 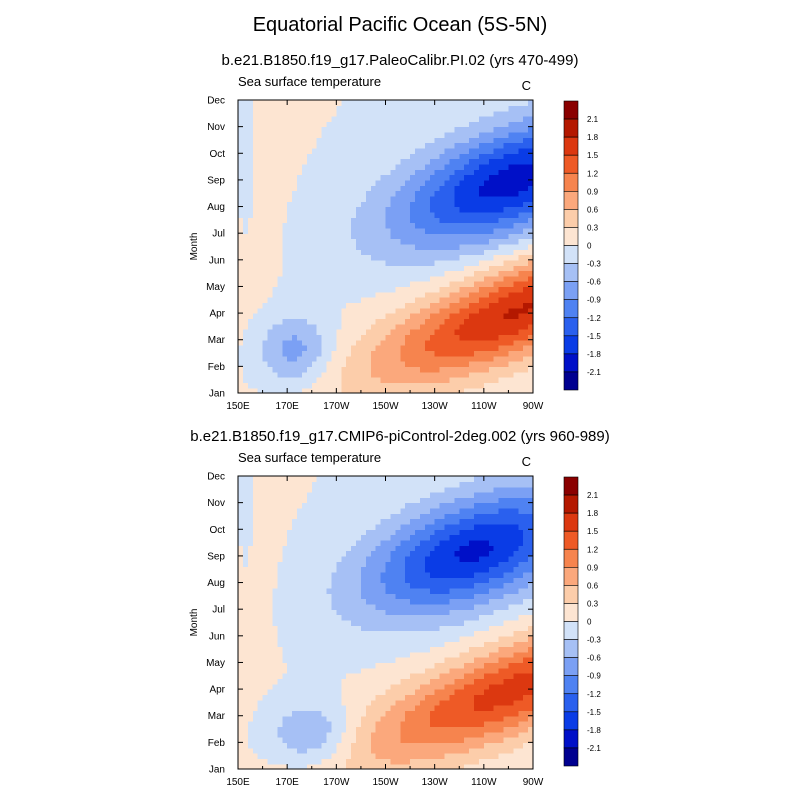 What do you see at coordinates (386, 247) in the screenshot?
I see `heatmap-cells` at bounding box center [386, 247].